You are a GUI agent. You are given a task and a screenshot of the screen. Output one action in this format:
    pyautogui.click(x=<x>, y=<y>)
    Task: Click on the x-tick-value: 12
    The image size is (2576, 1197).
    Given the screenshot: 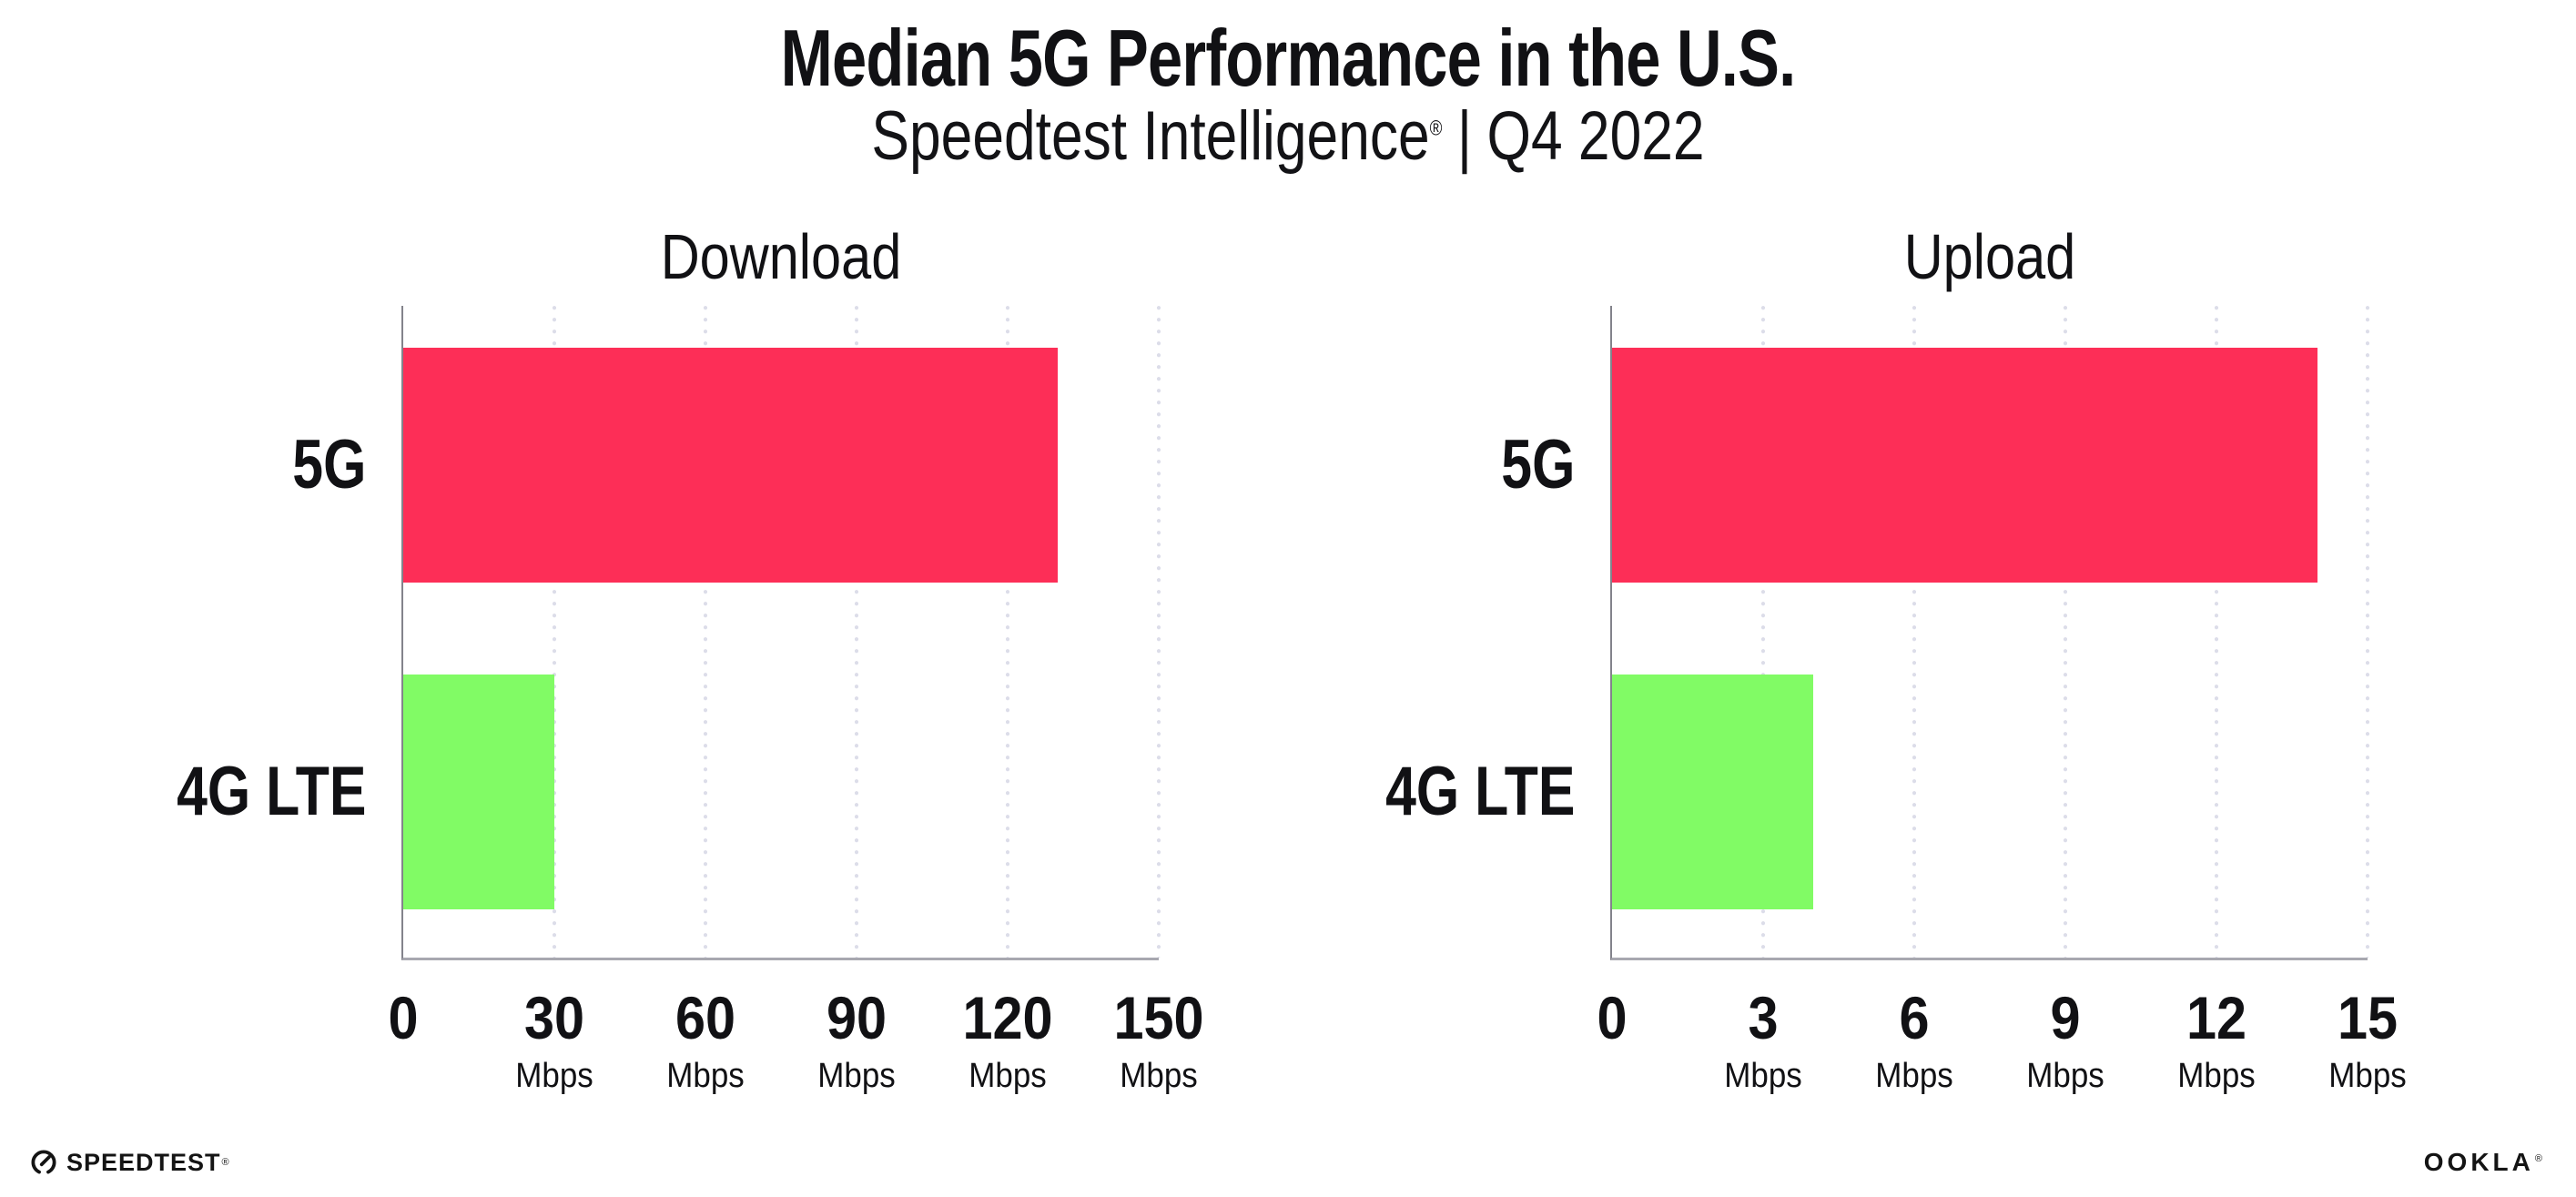 What is the action you would take?
    pyautogui.click(x=2216, y=1018)
    